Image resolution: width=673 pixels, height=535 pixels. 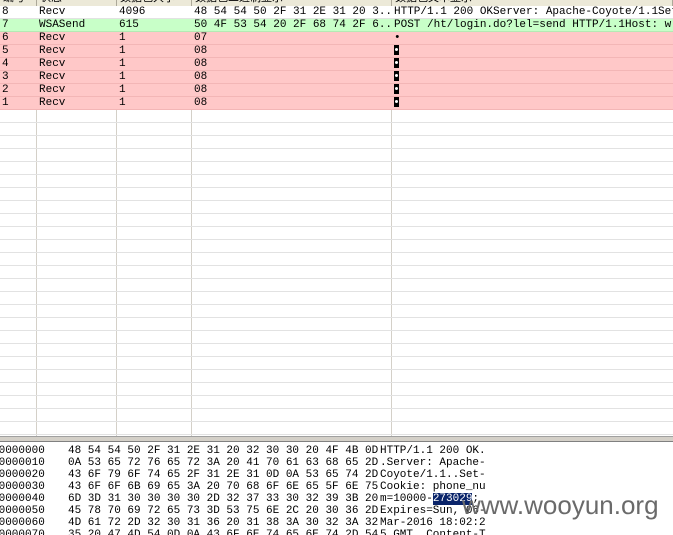 What do you see at coordinates (77, 3) in the screenshot?
I see `column-header-status: 状态` at bounding box center [77, 3].